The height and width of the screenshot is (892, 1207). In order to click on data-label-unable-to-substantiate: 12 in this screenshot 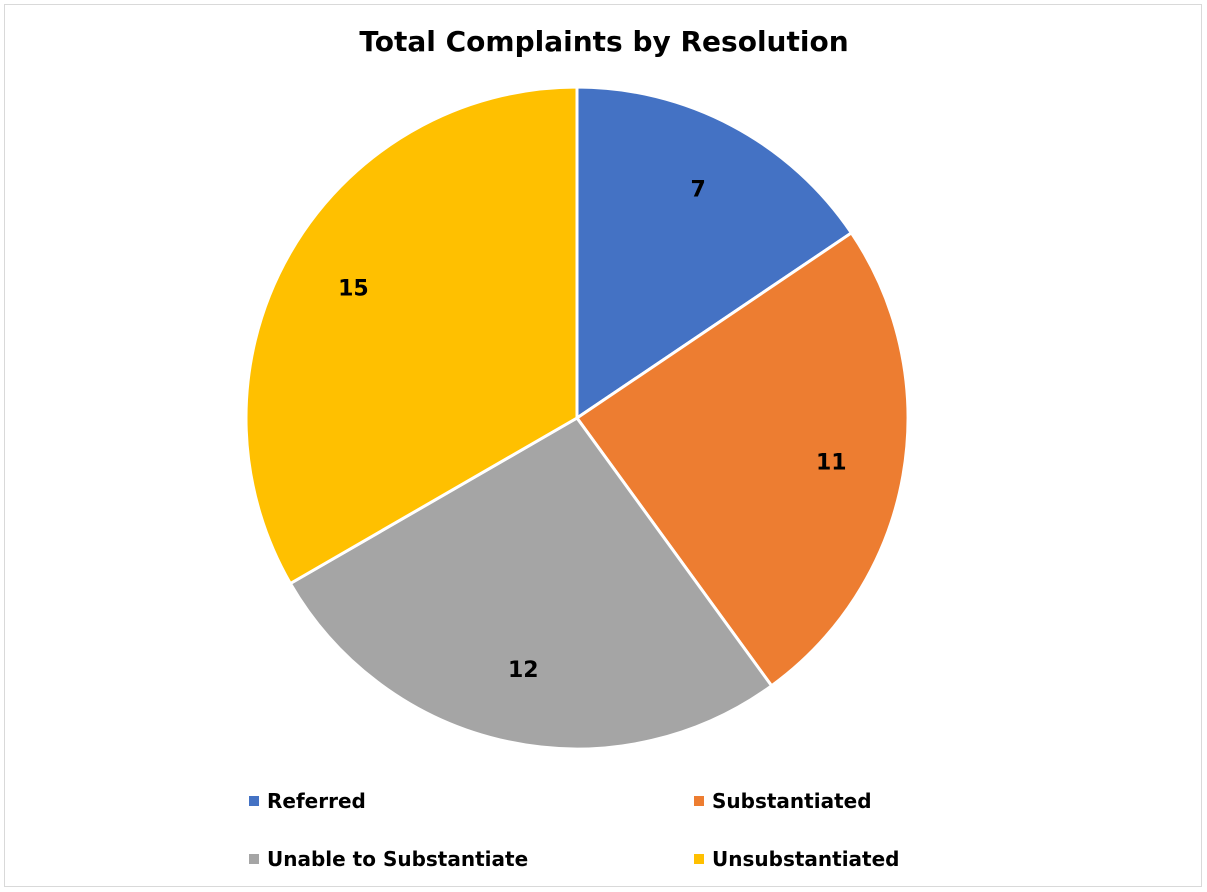, I will do `click(523, 670)`.